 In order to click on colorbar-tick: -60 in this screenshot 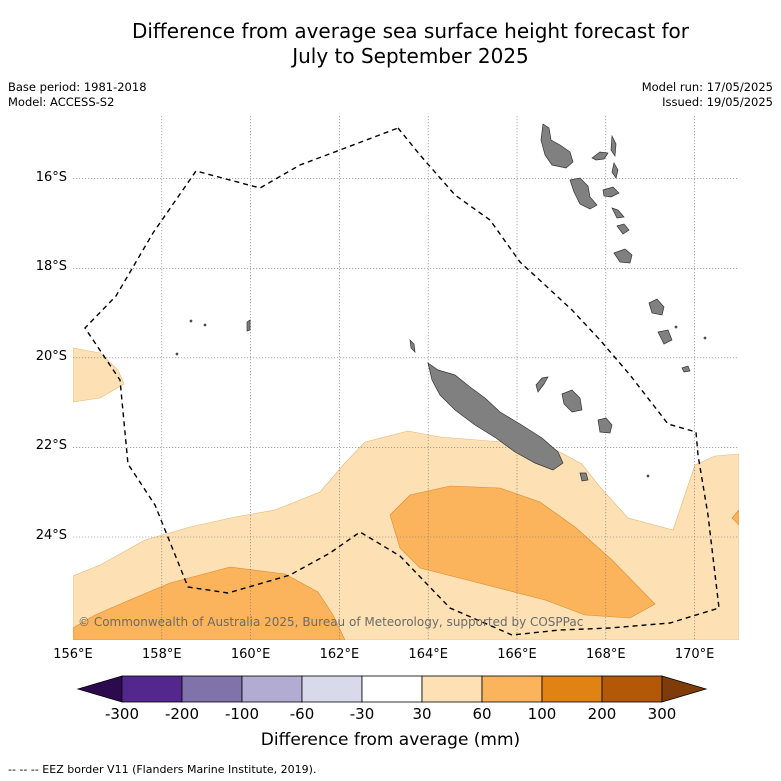, I will do `click(302, 714)`.